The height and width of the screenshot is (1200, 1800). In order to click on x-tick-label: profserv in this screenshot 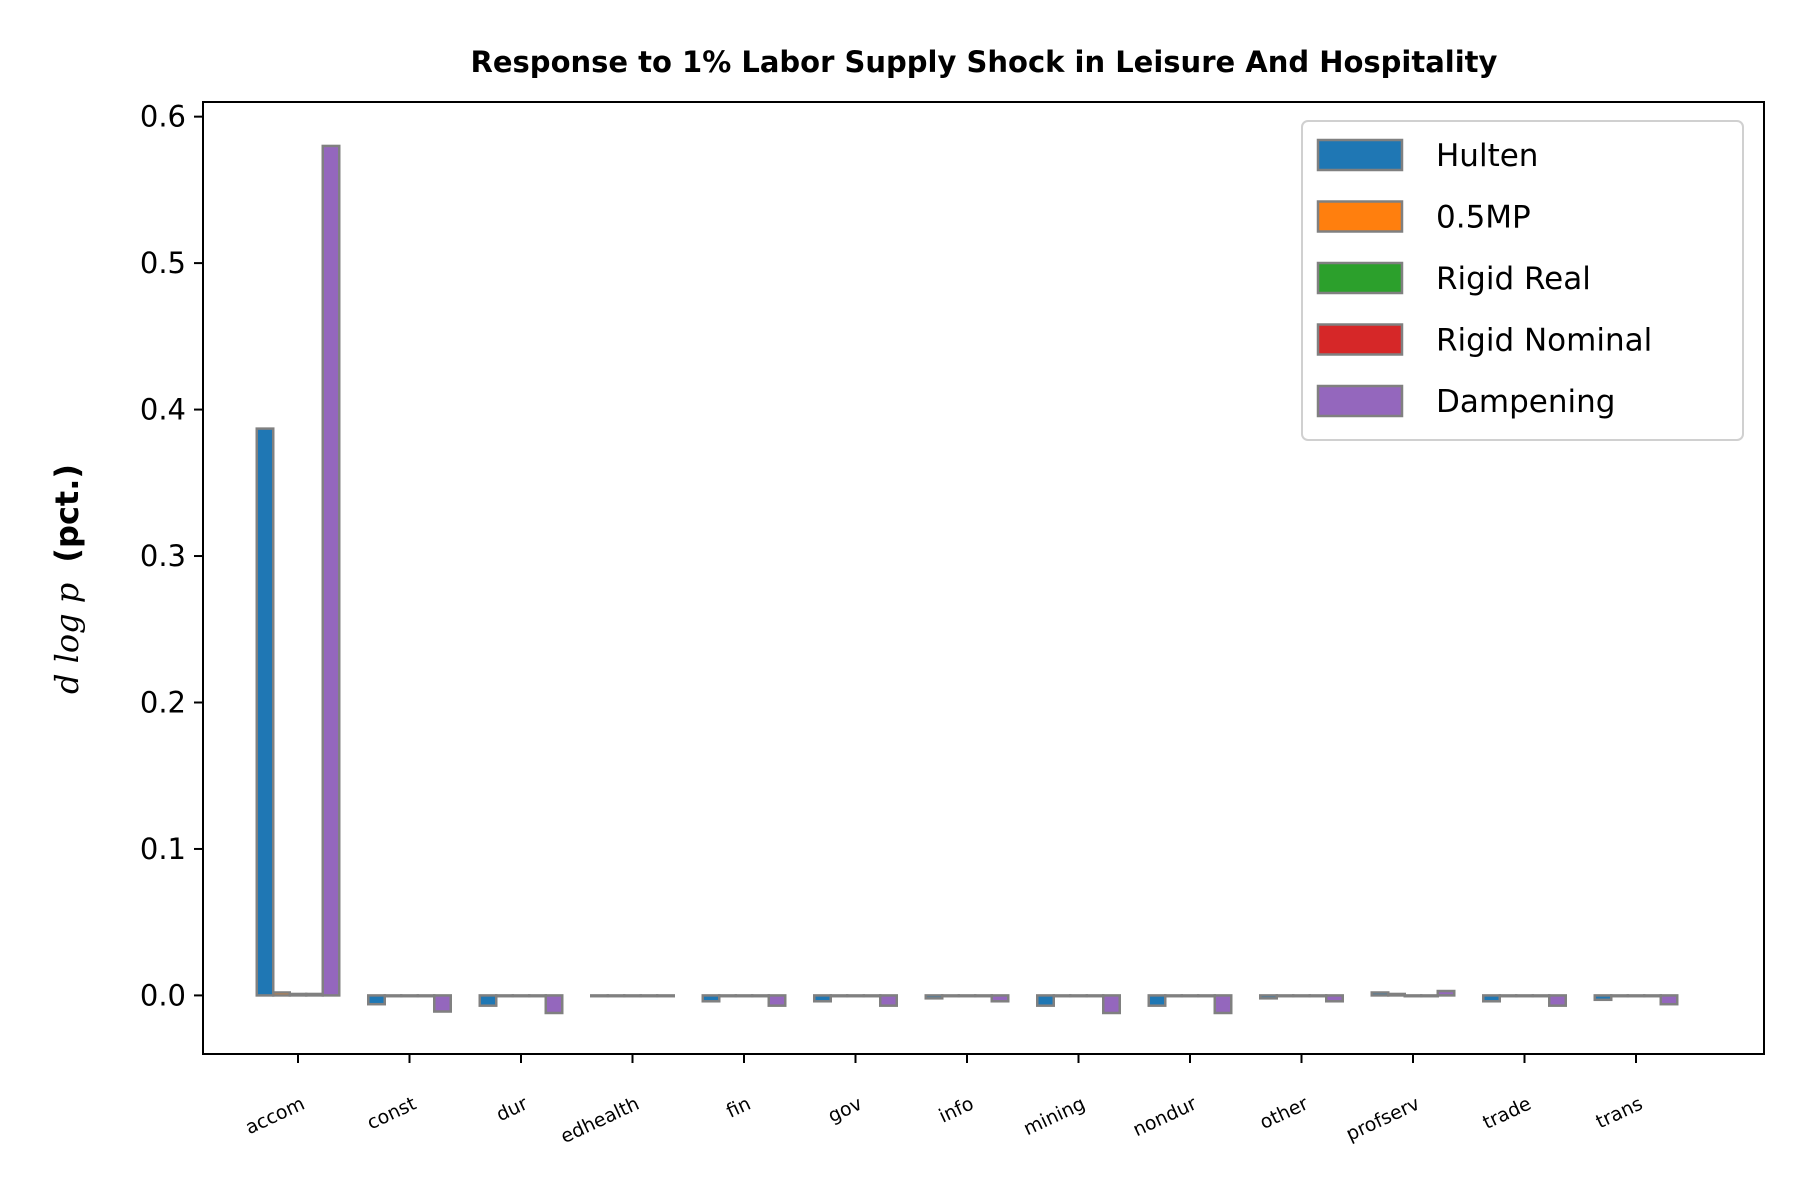, I will do `click(1383, 1119)`.